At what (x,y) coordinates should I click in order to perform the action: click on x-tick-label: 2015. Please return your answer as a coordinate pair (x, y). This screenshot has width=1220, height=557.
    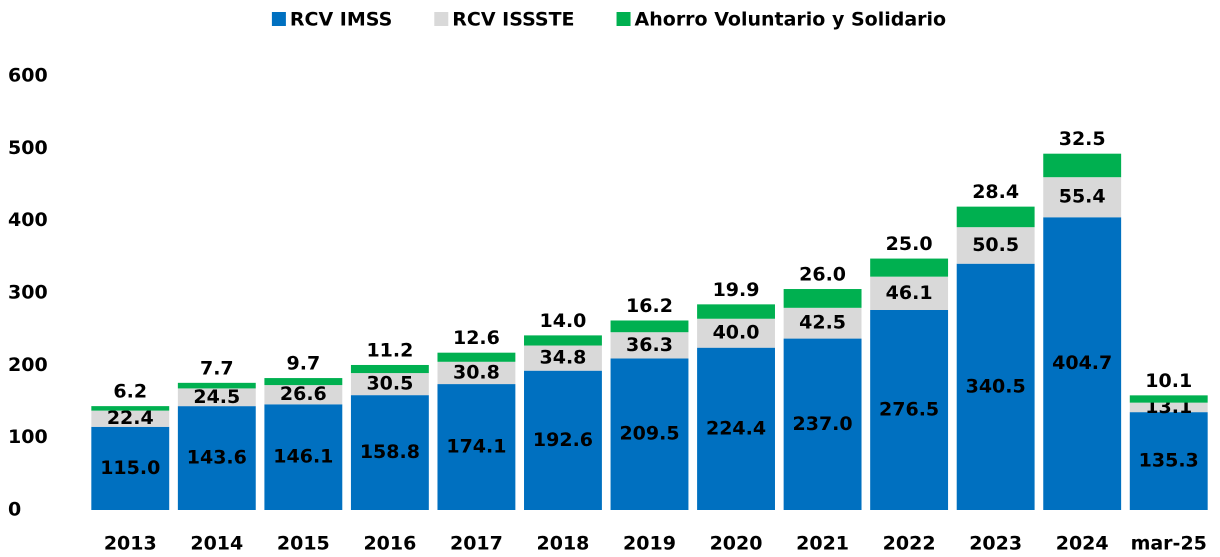
    Looking at the image, I should click on (303, 544).